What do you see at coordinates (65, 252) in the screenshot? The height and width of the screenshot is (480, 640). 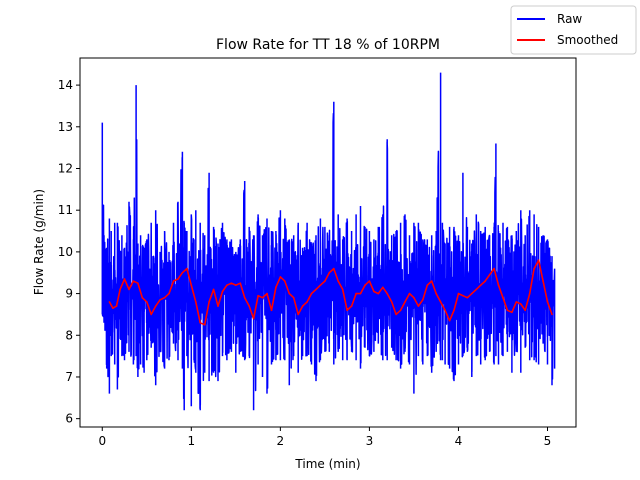 I see `y-tick-label: 10` at bounding box center [65, 252].